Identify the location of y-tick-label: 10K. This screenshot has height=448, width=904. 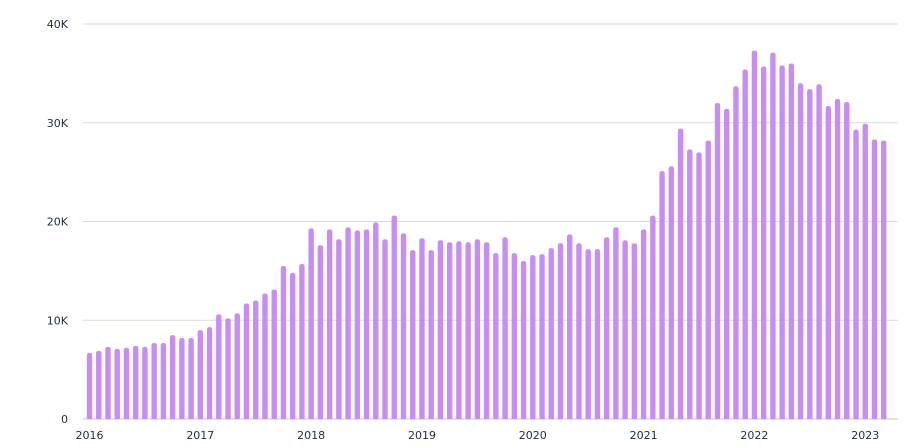
(58, 320).